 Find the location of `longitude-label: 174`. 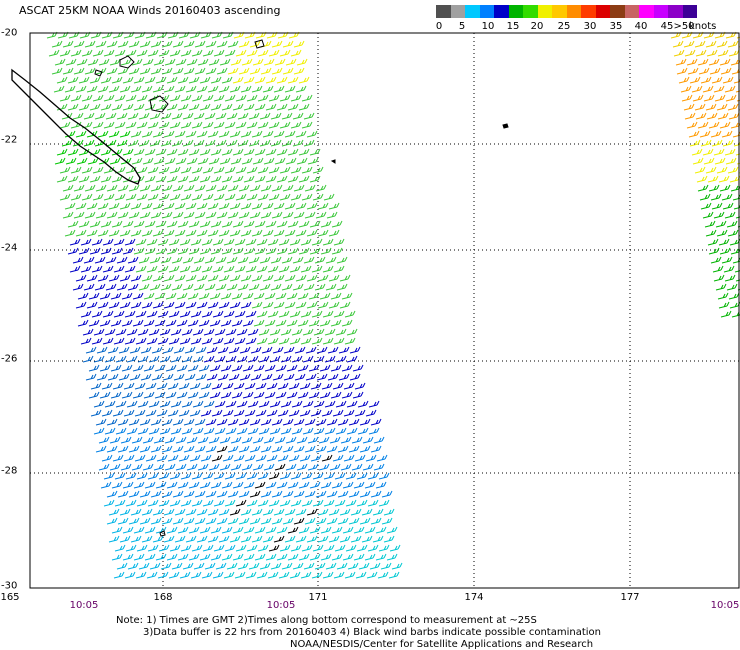

longitude-label: 174 is located at coordinates (474, 597).